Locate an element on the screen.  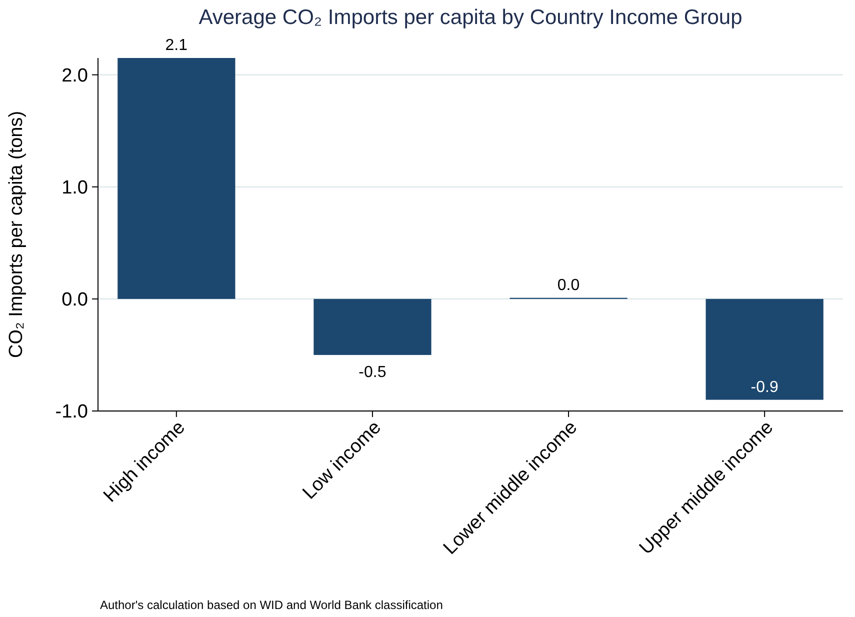
y-tick-label: 0.0 is located at coordinates (75, 300).